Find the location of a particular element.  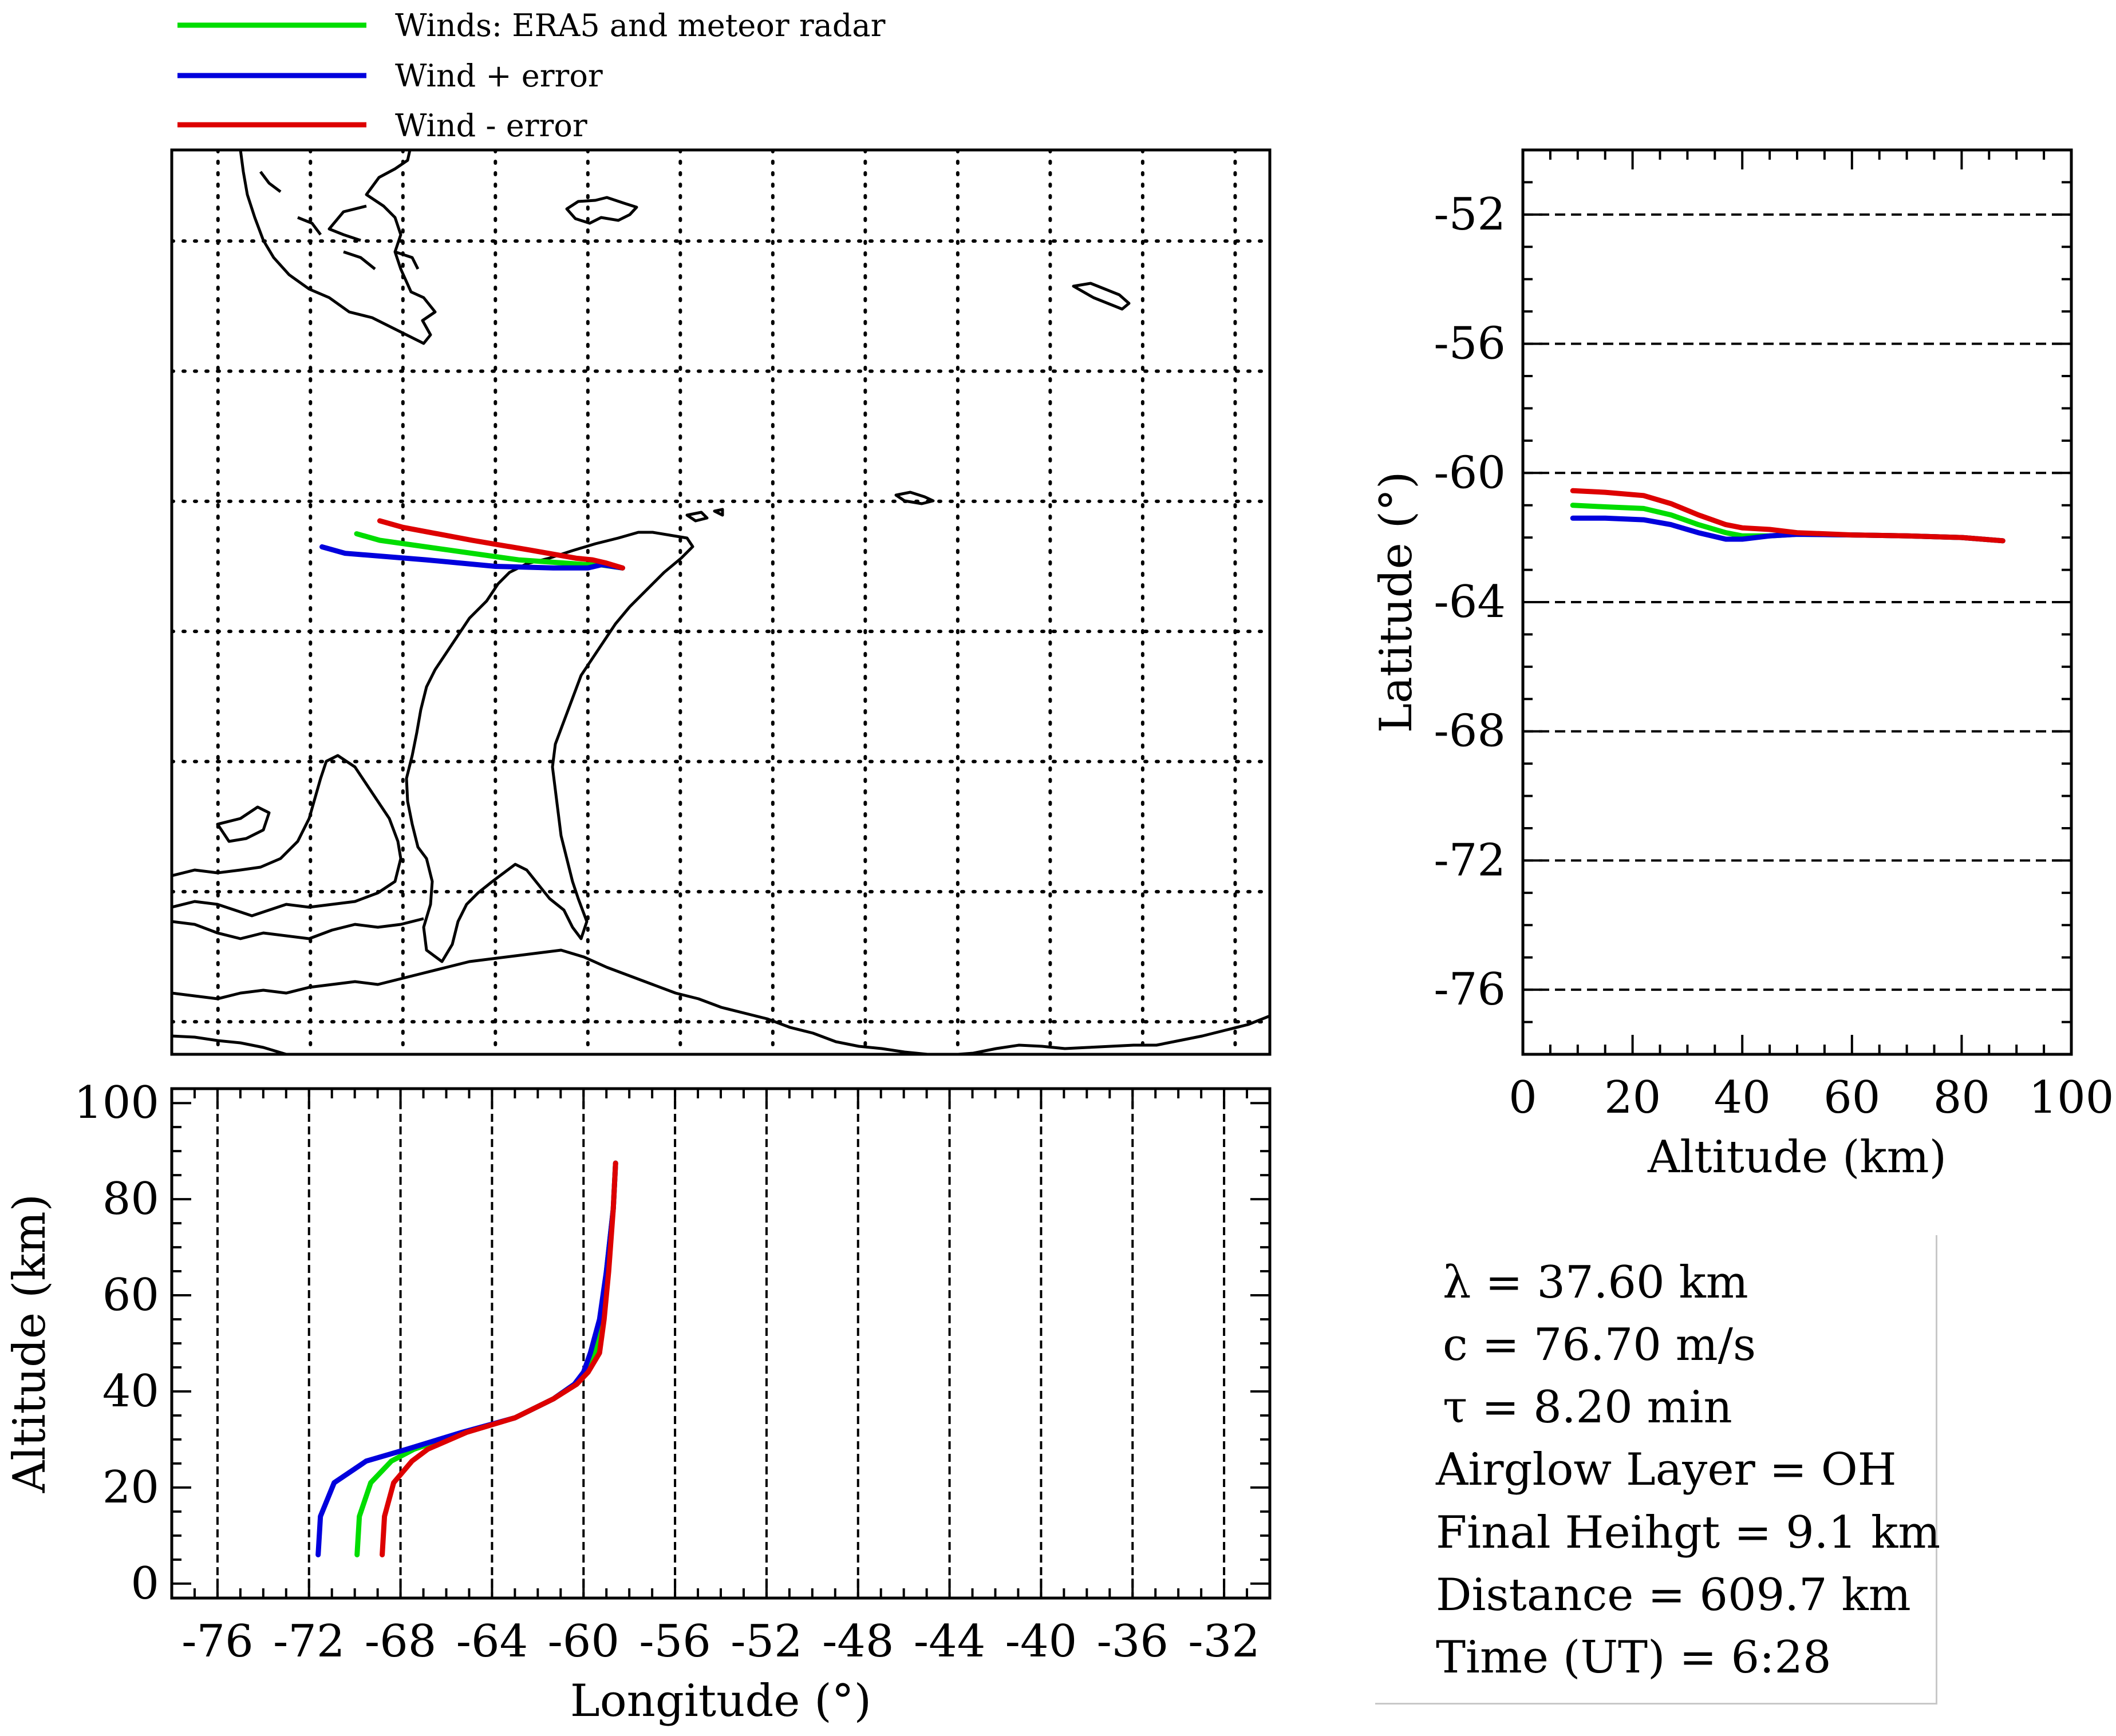

longitude-tick-label: -76 is located at coordinates (217, 1641).